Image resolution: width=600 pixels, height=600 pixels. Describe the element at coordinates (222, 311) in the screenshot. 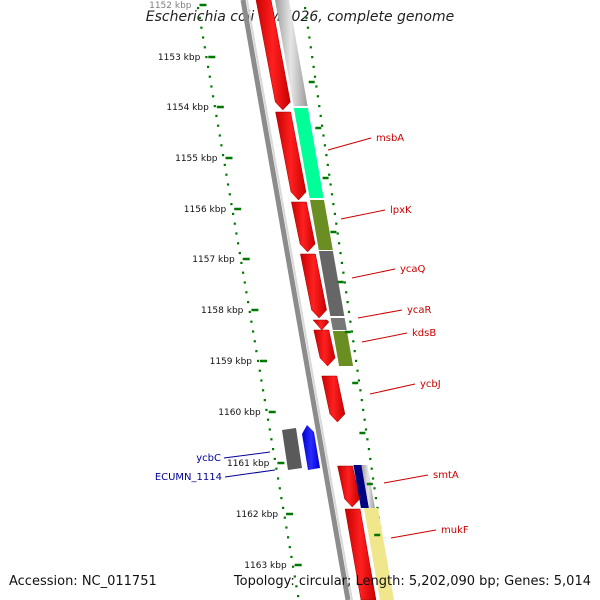

I see `kbp-tick-label: 1158 kbp` at that location.